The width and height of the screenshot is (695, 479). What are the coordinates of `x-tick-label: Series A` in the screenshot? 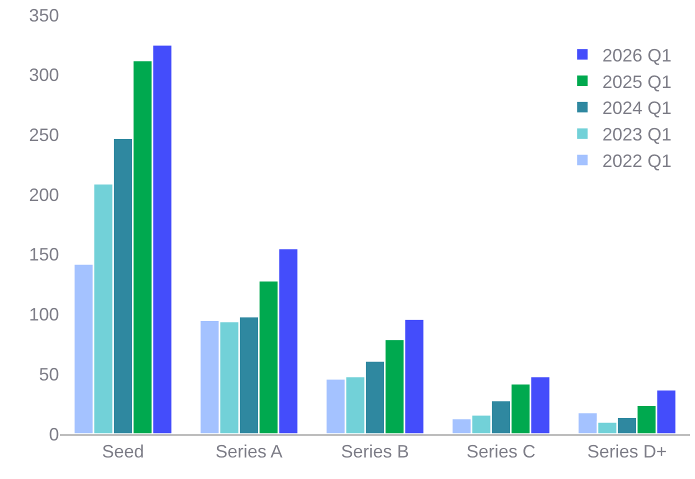 It's located at (249, 452).